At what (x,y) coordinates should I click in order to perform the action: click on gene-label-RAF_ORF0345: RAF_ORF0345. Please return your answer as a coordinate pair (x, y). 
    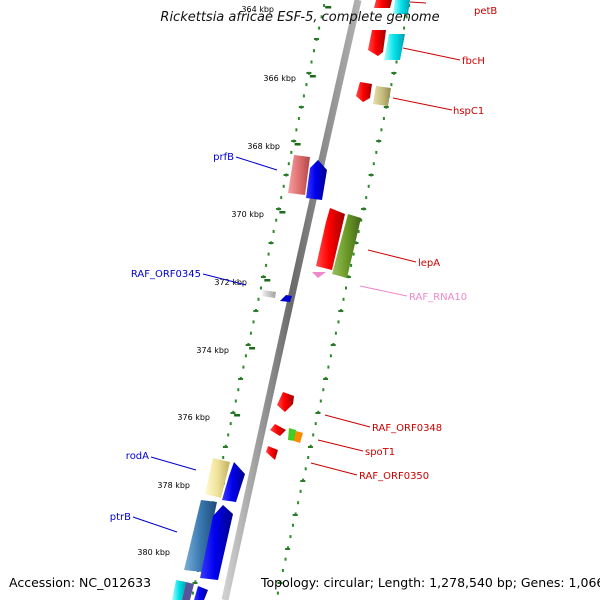
    Looking at the image, I should click on (166, 274).